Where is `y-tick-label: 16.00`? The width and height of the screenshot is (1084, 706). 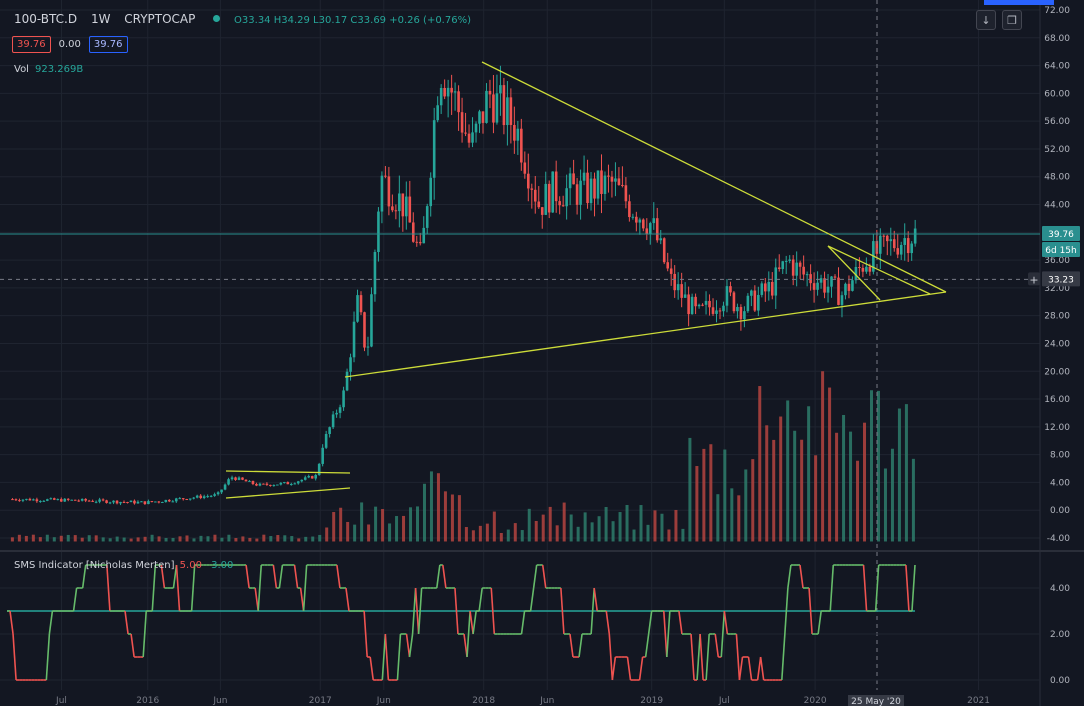 y-tick-label: 16.00 is located at coordinates (1057, 400).